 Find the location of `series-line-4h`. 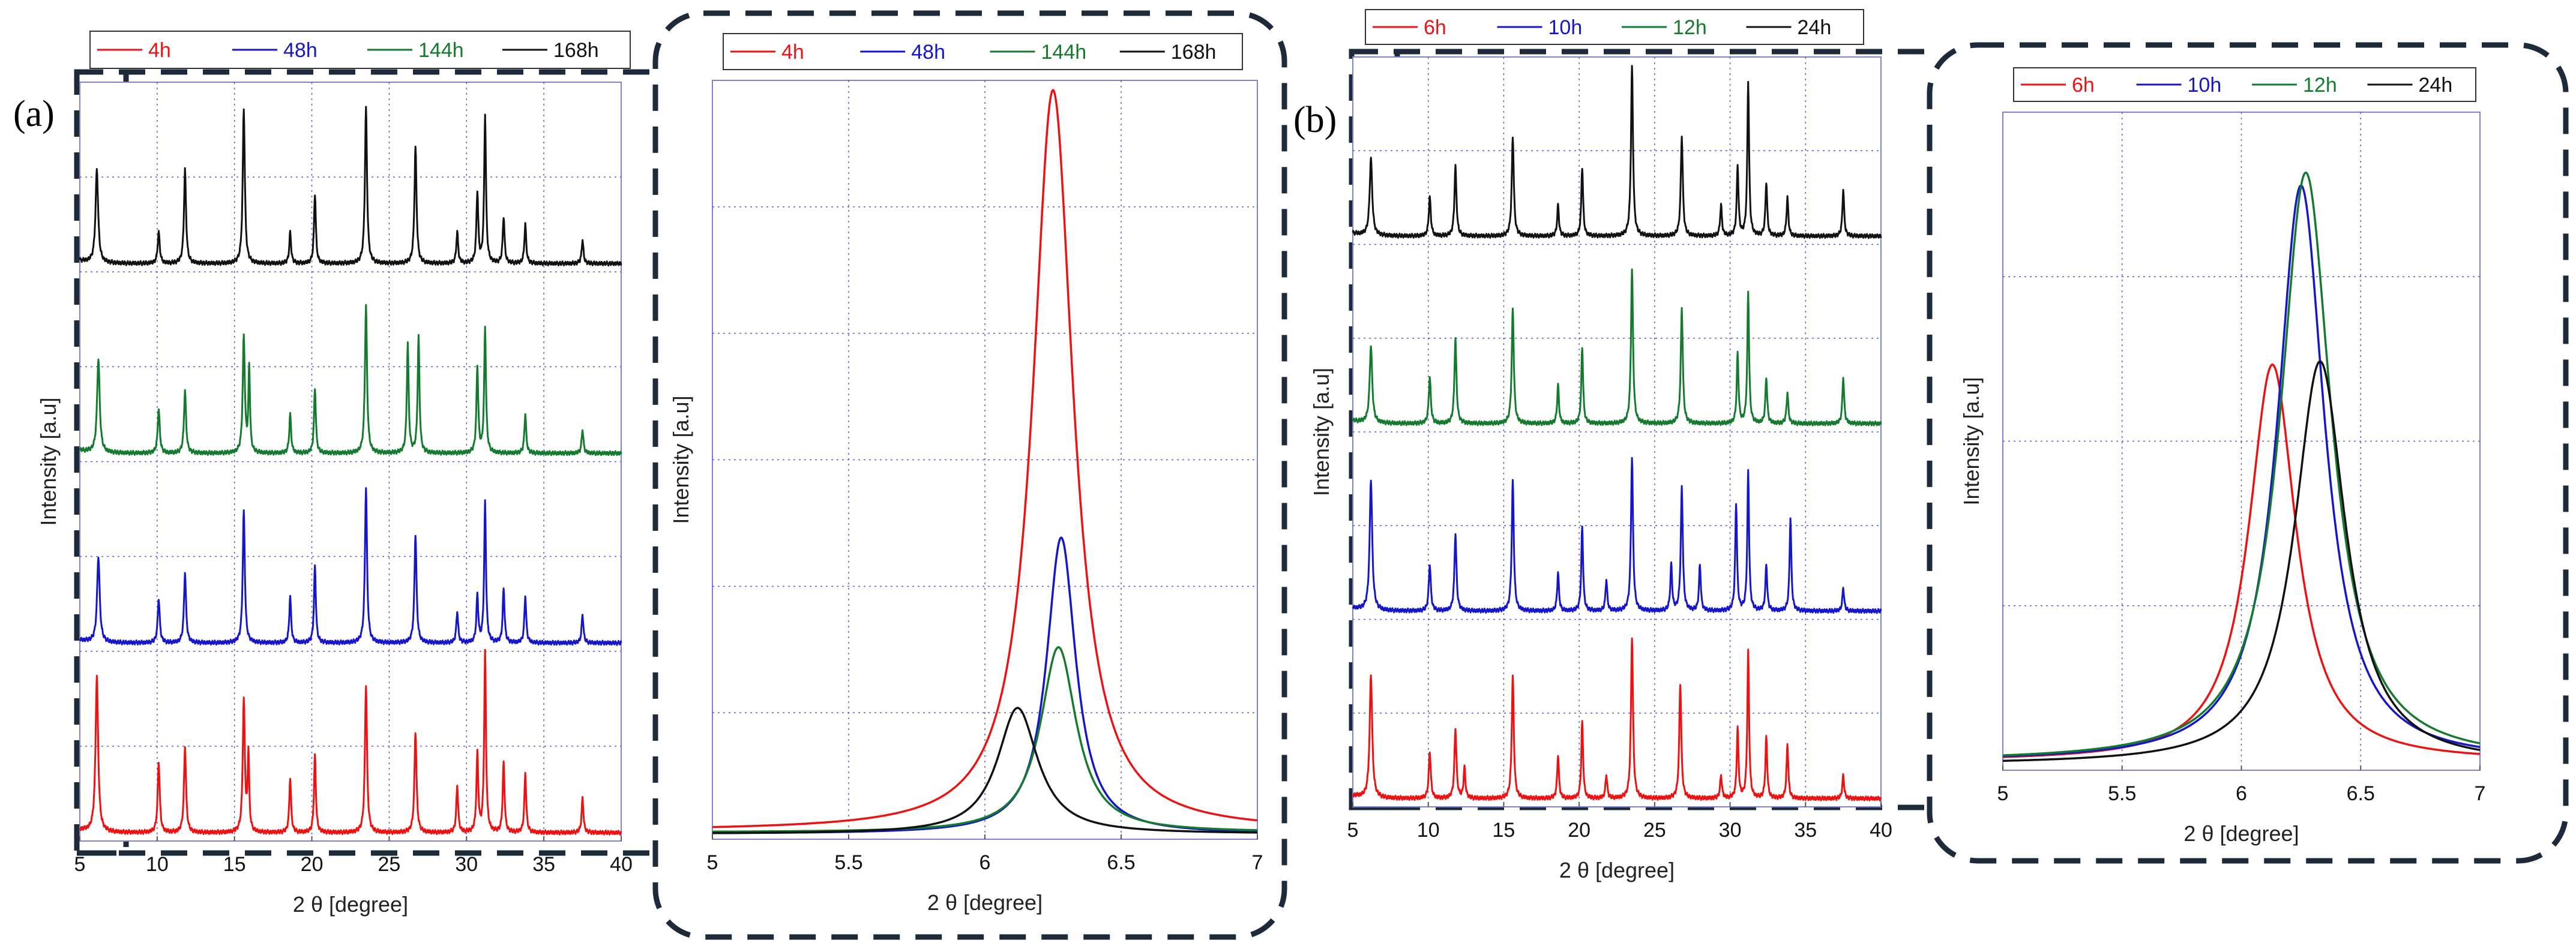

series-line-4h is located at coordinates (350, 742).